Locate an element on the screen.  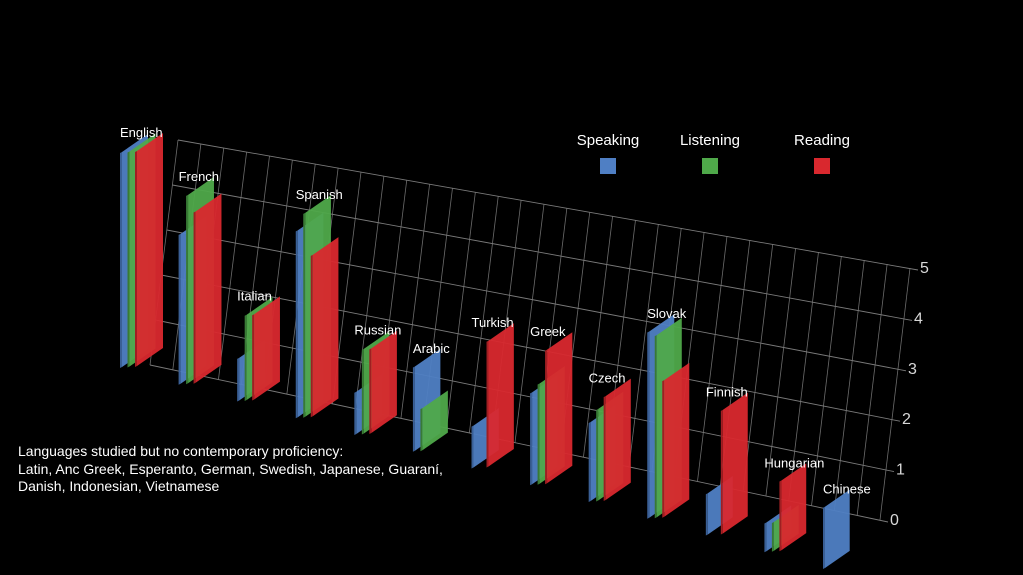
category-label: Finnish is located at coordinates (727, 392).